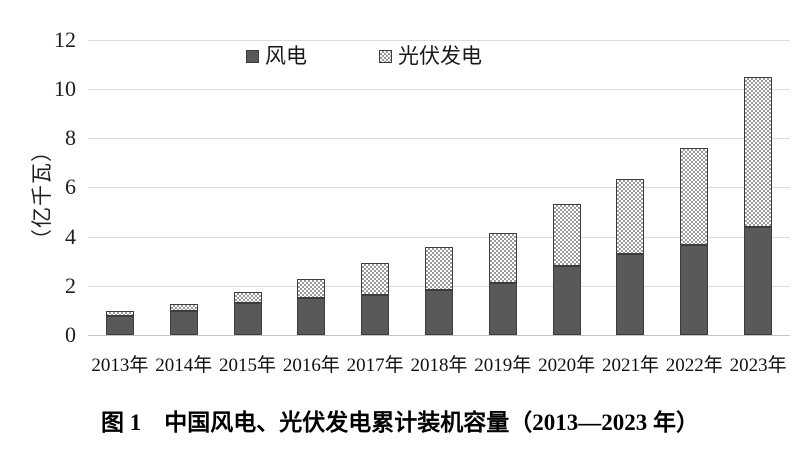  Describe the element at coordinates (758, 152) in the screenshot. I see `bar-segment-pv-2023年` at that location.